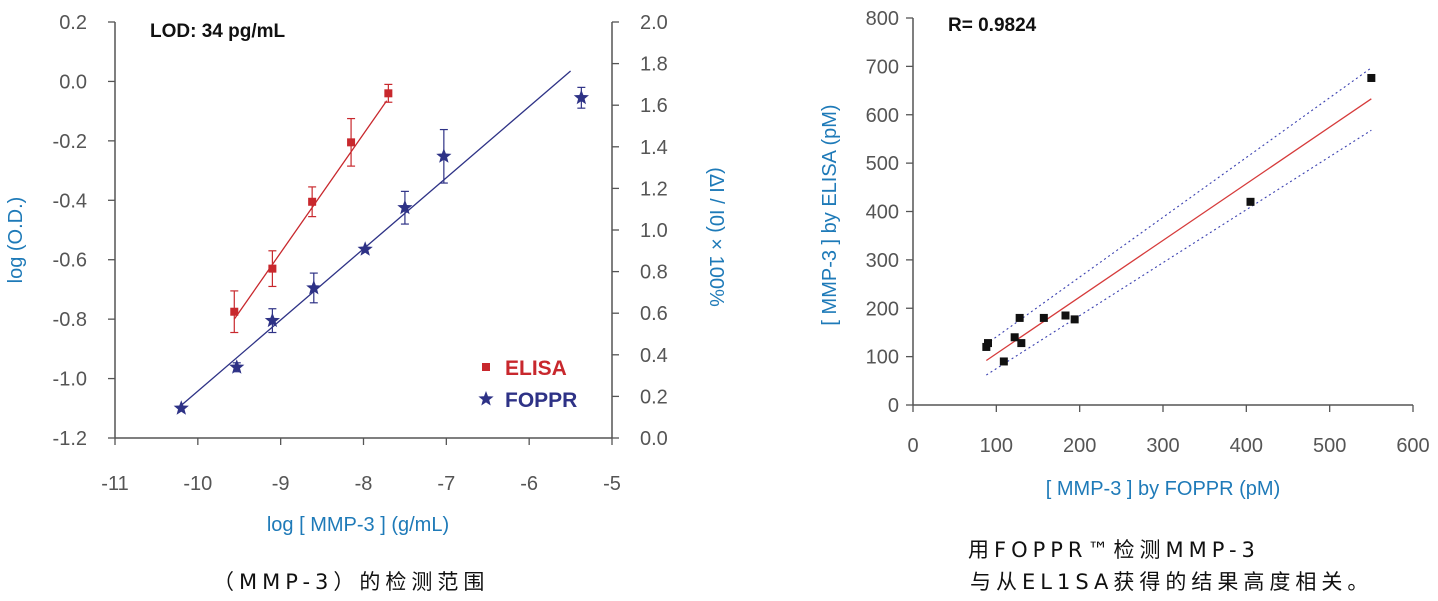  I want to click on y-tick-label: 600, so click(882, 116).